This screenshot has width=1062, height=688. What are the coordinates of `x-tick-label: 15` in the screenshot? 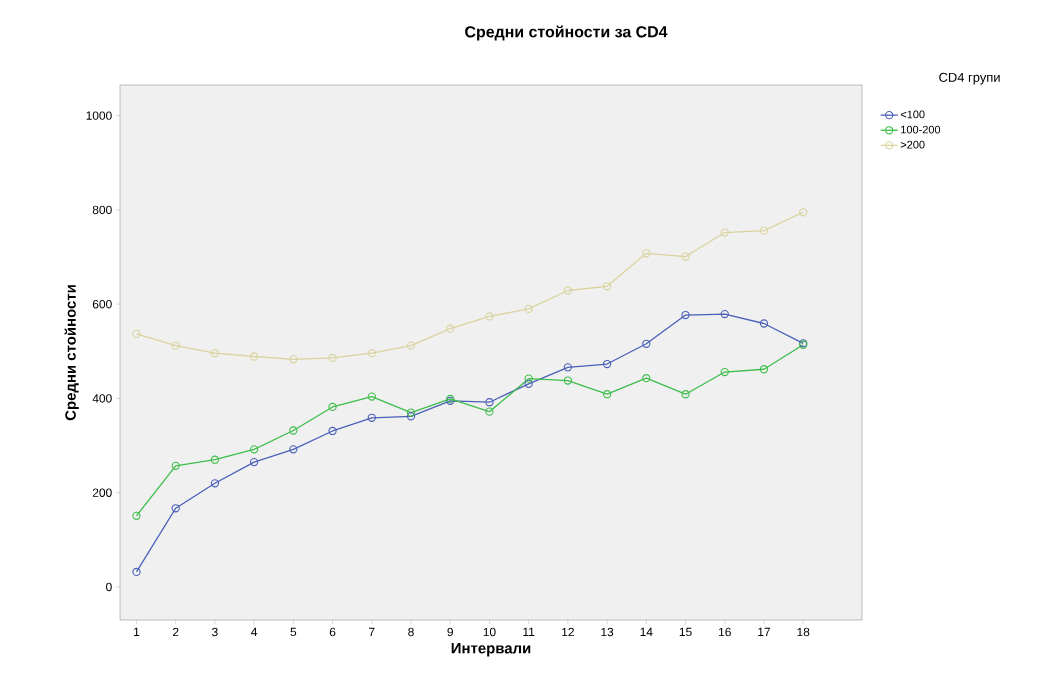 It's located at (685, 632).